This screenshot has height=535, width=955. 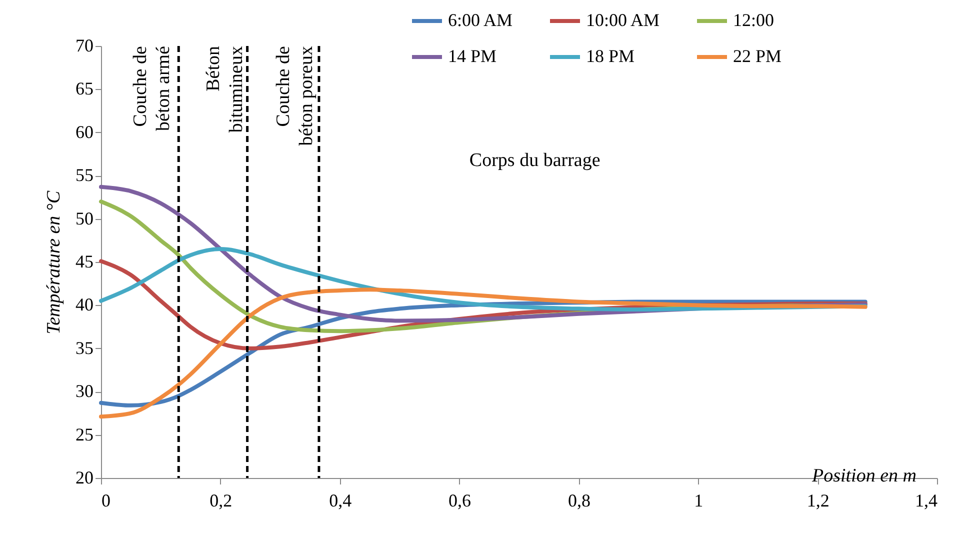 What do you see at coordinates (221, 500) in the screenshot?
I see `x-tick-label: 0,2` at bounding box center [221, 500].